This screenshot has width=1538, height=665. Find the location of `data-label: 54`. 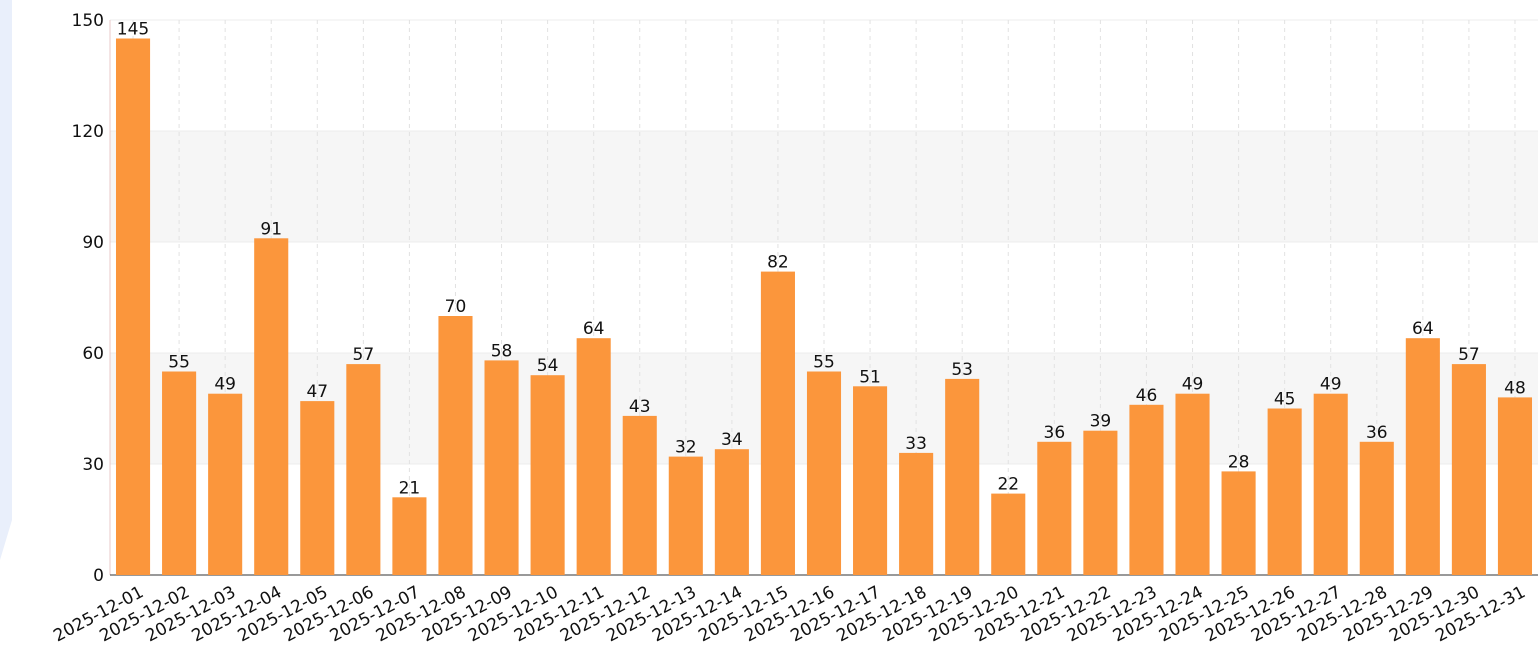

data-label: 54 is located at coordinates (548, 366).